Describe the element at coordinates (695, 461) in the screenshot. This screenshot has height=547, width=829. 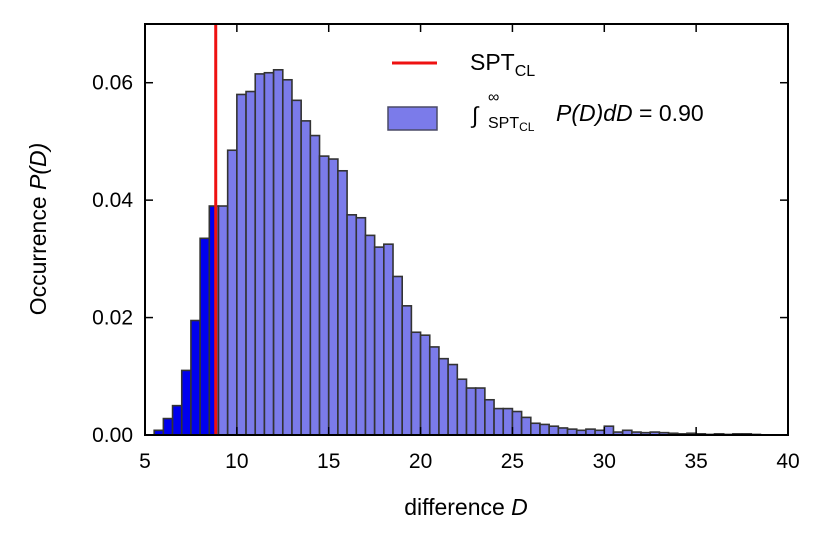
I see `x-tick-label: 35` at that location.